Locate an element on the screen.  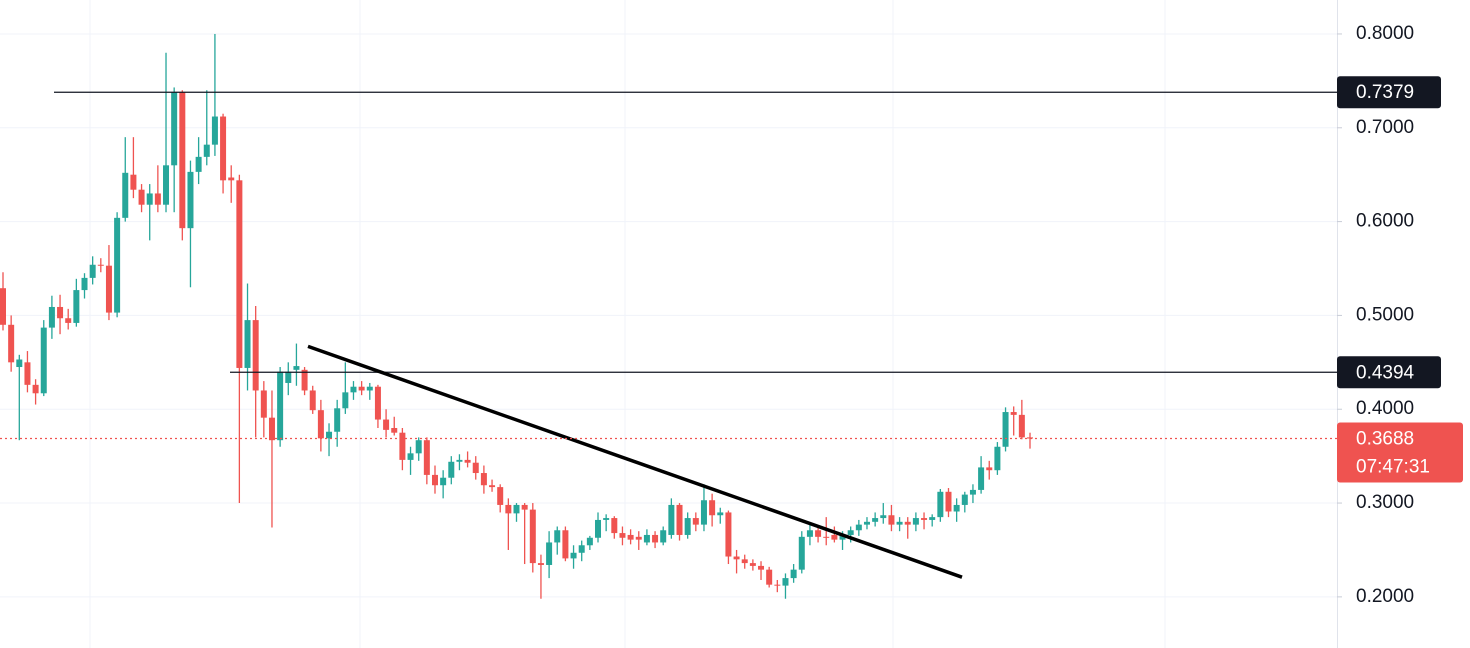
level-label: 0.7379 is located at coordinates (1385, 92).